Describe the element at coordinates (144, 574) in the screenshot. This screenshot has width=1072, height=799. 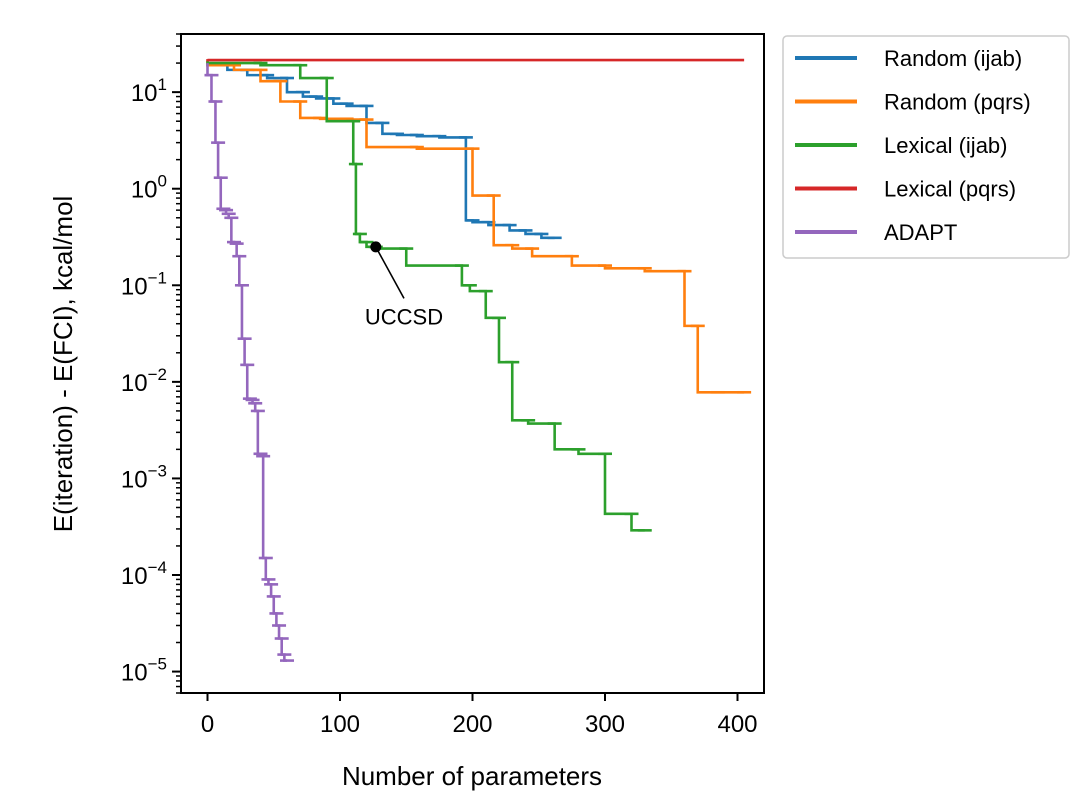
I see `y-tick-label: 10⁻⁴` at that location.